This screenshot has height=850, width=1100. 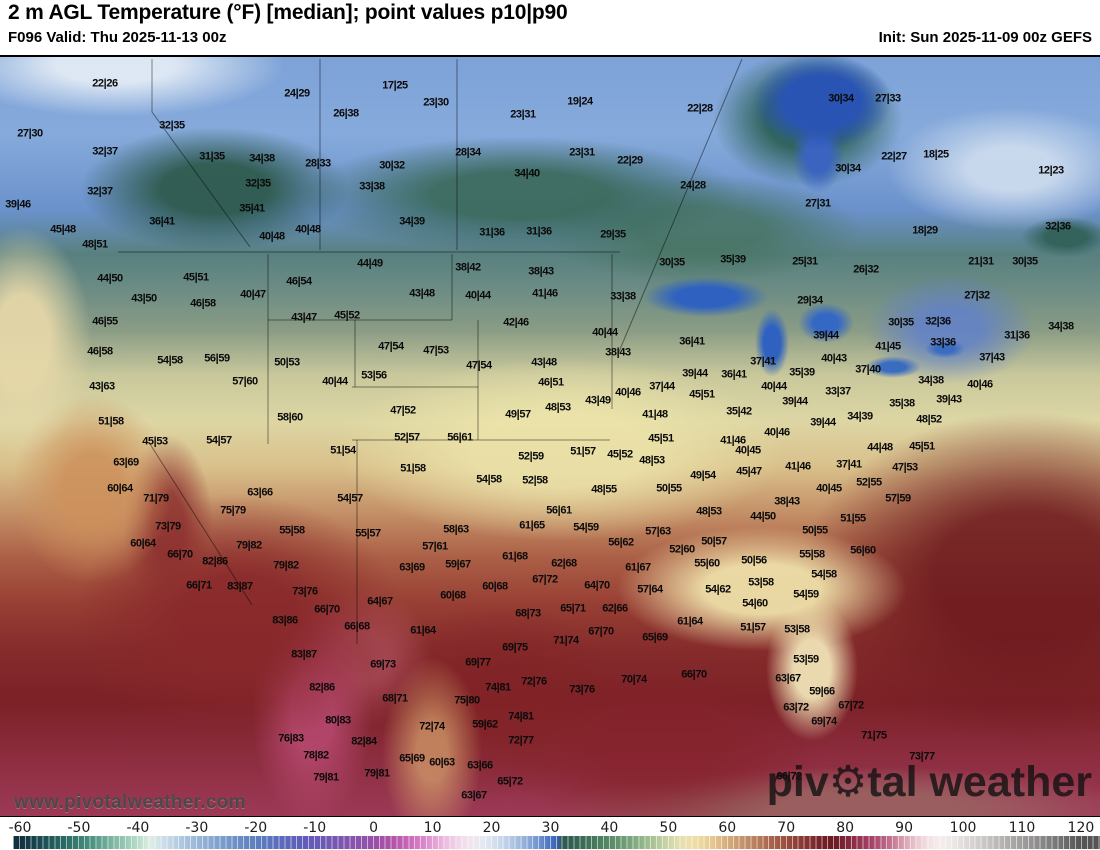 What do you see at coordinates (391, 346) in the screenshot?
I see `point-value: 47|54` at bounding box center [391, 346].